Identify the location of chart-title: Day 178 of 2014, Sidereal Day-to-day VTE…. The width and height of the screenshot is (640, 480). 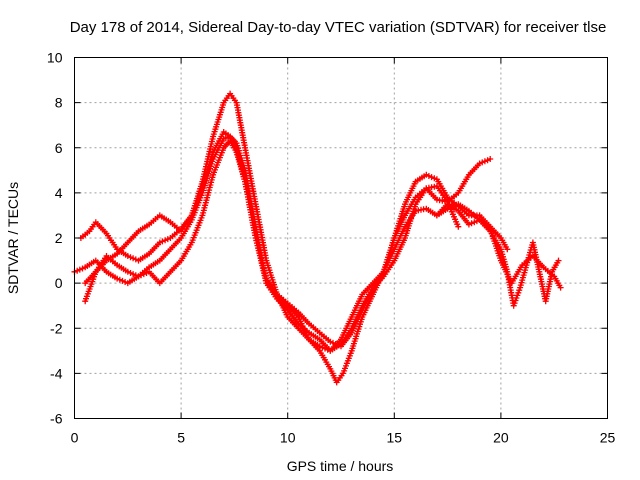
(338, 27).